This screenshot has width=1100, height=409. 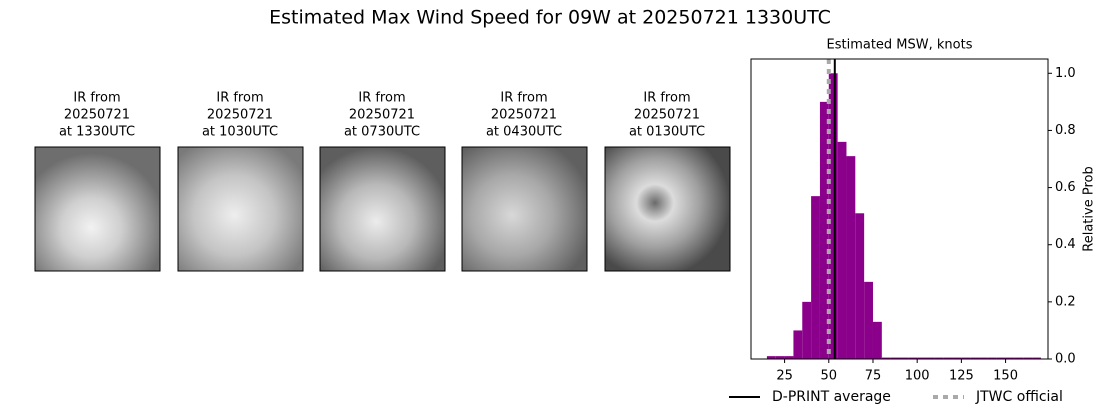 What do you see at coordinates (1065, 301) in the screenshot?
I see `y-tick-label: 0.2` at bounding box center [1065, 301].